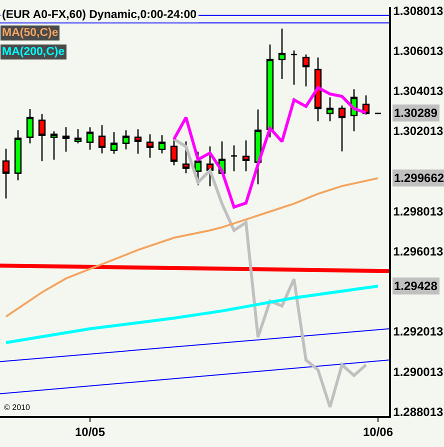 The width and height of the screenshot is (444, 447). What do you see at coordinates (418, 211) in the screenshot?
I see `y-tick-label: 1.298013` at bounding box center [418, 211].